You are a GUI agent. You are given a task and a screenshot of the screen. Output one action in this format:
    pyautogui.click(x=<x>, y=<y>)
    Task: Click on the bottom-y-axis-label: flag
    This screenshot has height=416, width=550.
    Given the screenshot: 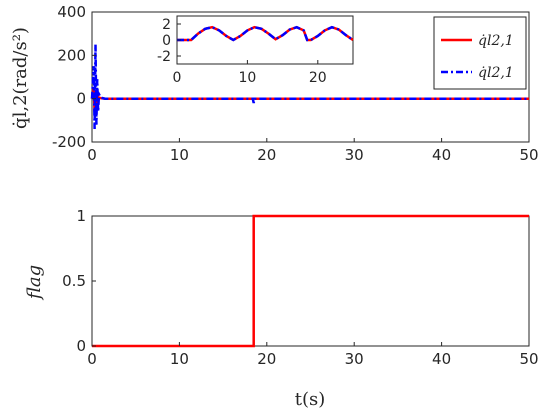 What is the action you would take?
    pyautogui.click(x=34, y=283)
    